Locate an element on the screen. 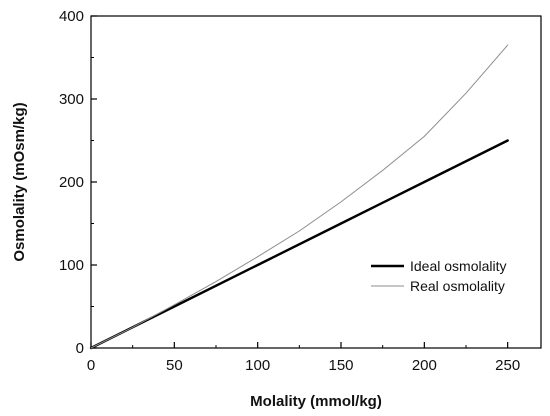 The width and height of the screenshot is (550, 416). y-tick-label: 200 is located at coordinates (71, 182).